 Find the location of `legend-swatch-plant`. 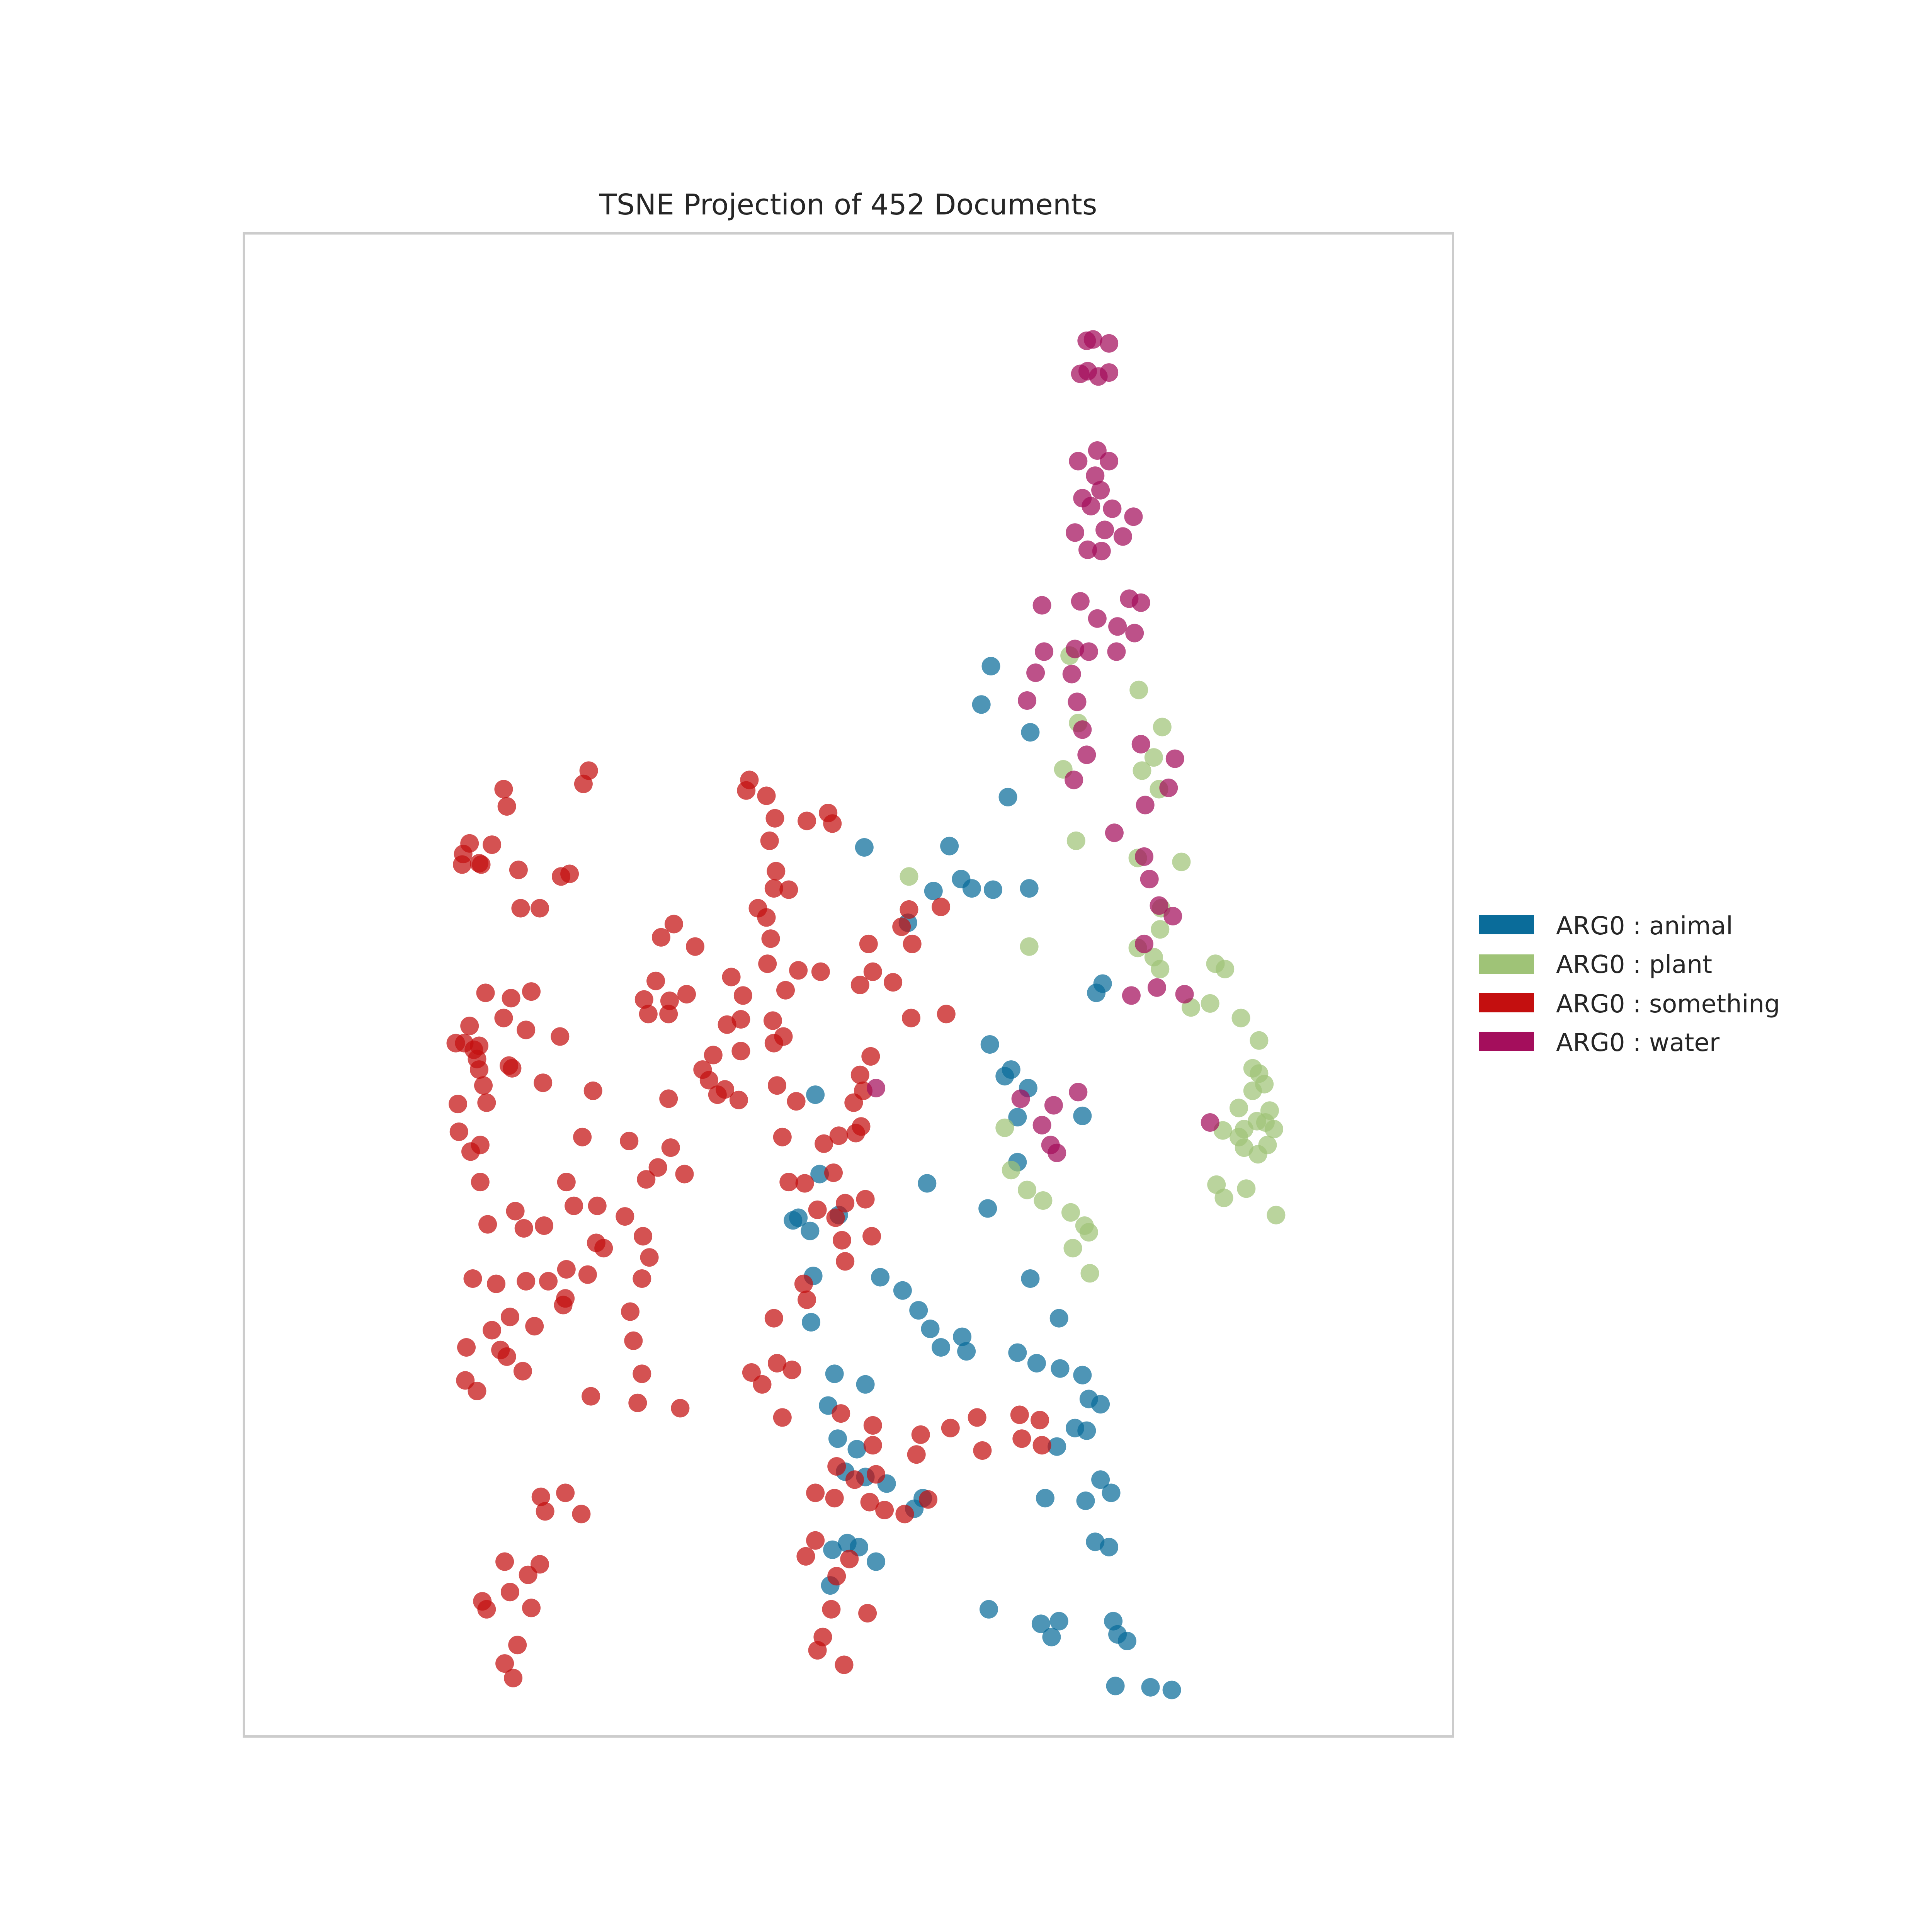

legend-swatch-plant is located at coordinates (1506, 964).